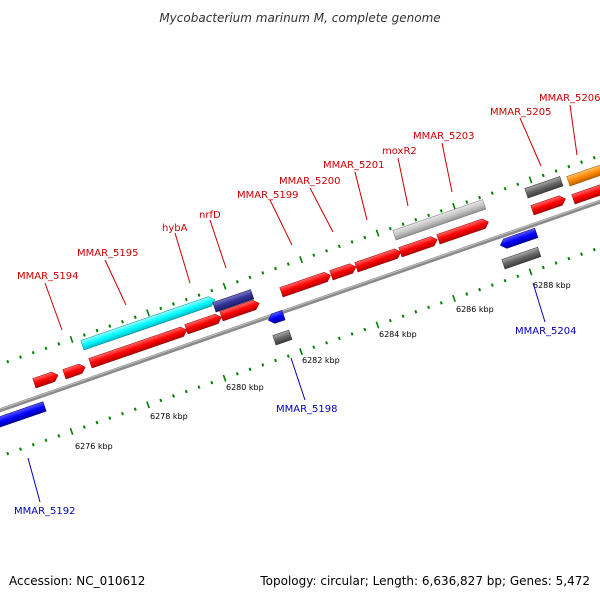 This screenshot has width=600, height=600. I want to click on gene-nrfd, so click(240, 310).